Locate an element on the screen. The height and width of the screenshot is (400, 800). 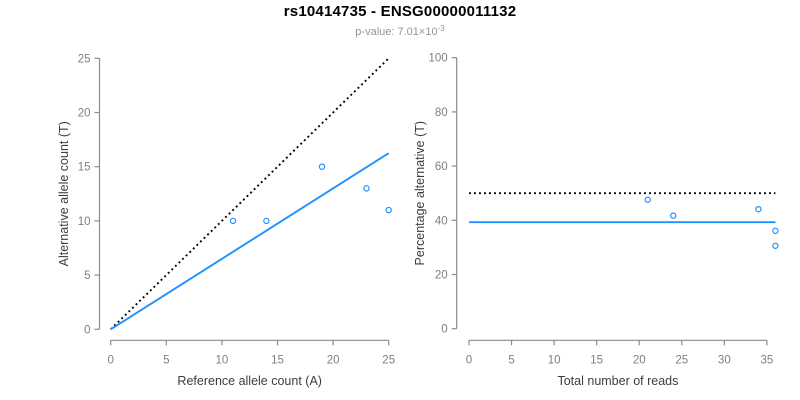
p-value-subtitle: p-value: 7.01×10-3 is located at coordinates (400, 31).